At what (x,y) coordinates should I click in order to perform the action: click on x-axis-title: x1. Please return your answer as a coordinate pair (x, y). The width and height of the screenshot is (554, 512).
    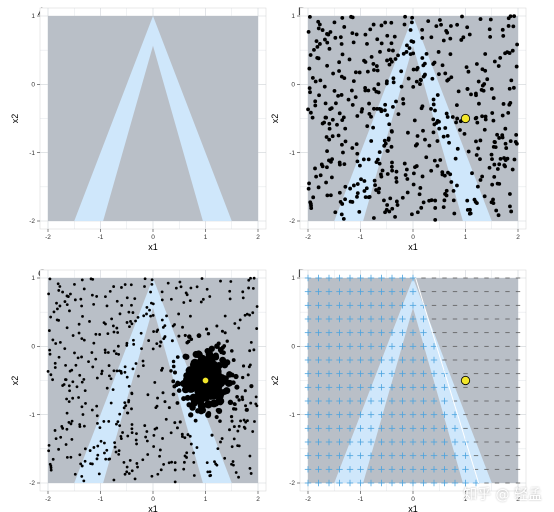
    Looking at the image, I should click on (413, 508).